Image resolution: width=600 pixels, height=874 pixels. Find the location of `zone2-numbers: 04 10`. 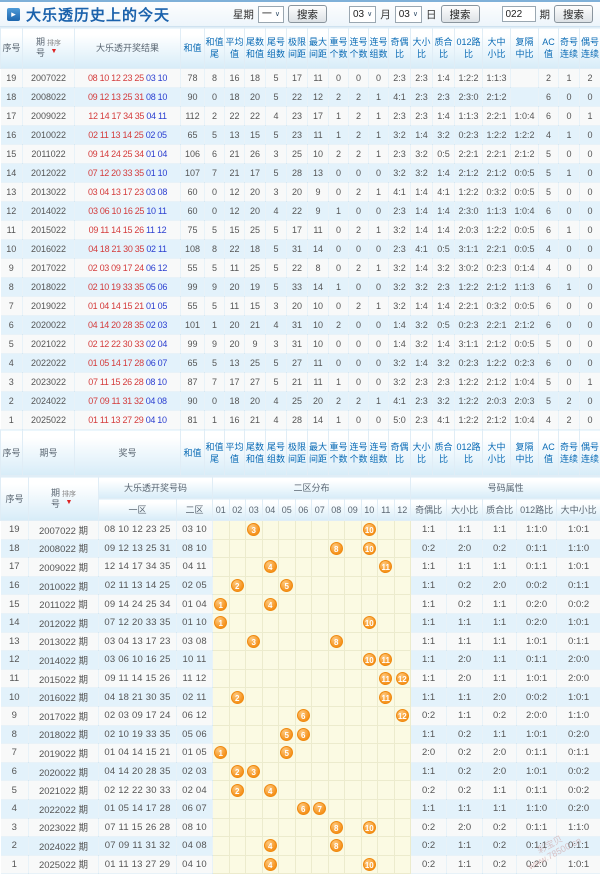

zone2-numbers: 04 10 is located at coordinates (195, 864).